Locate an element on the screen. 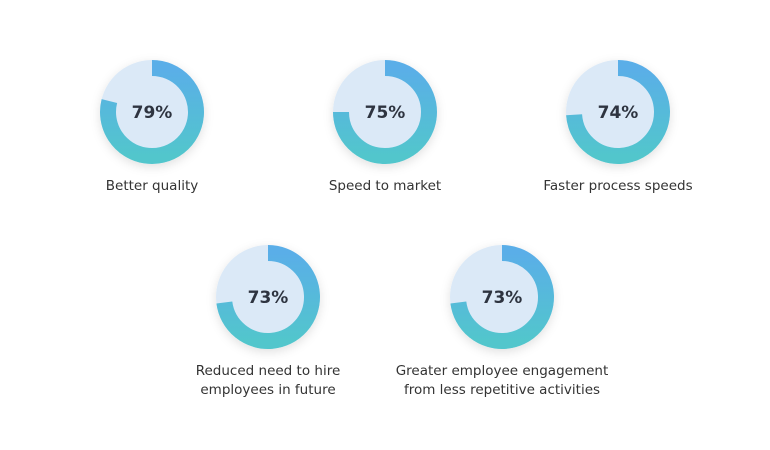 The image size is (770, 450). value-label: 74% is located at coordinates (618, 113).